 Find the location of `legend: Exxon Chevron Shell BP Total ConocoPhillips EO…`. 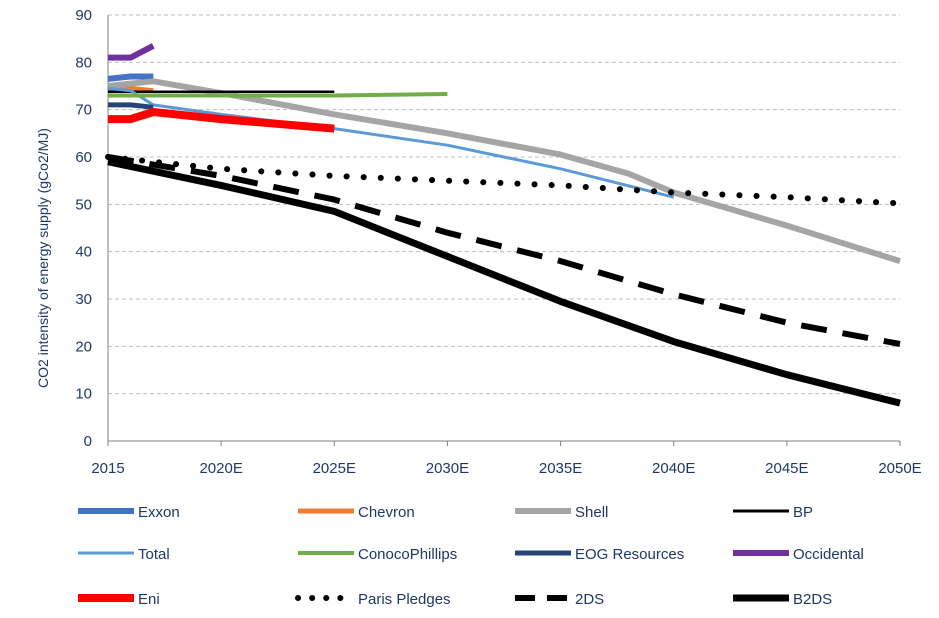

legend: Exxon Chevron Shell BP Total ConocoPhillips EO… is located at coordinates (471, 556).